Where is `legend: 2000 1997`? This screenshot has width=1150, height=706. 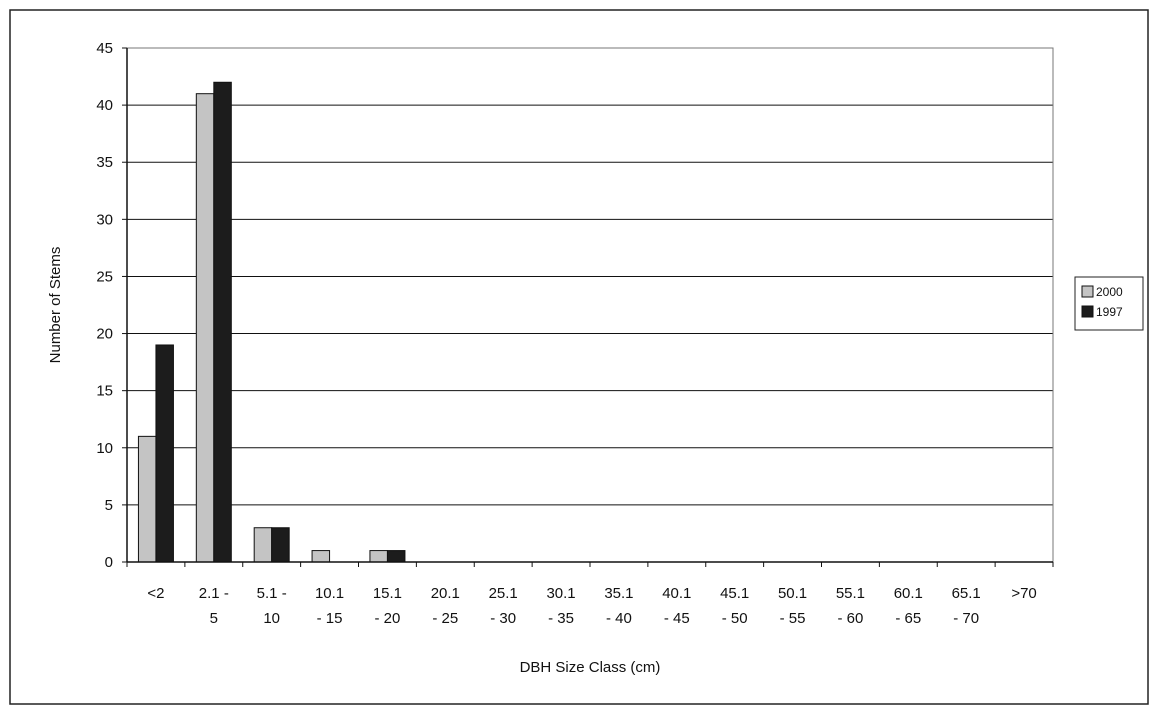
legend: 2000 1997 is located at coordinates (1109, 303).